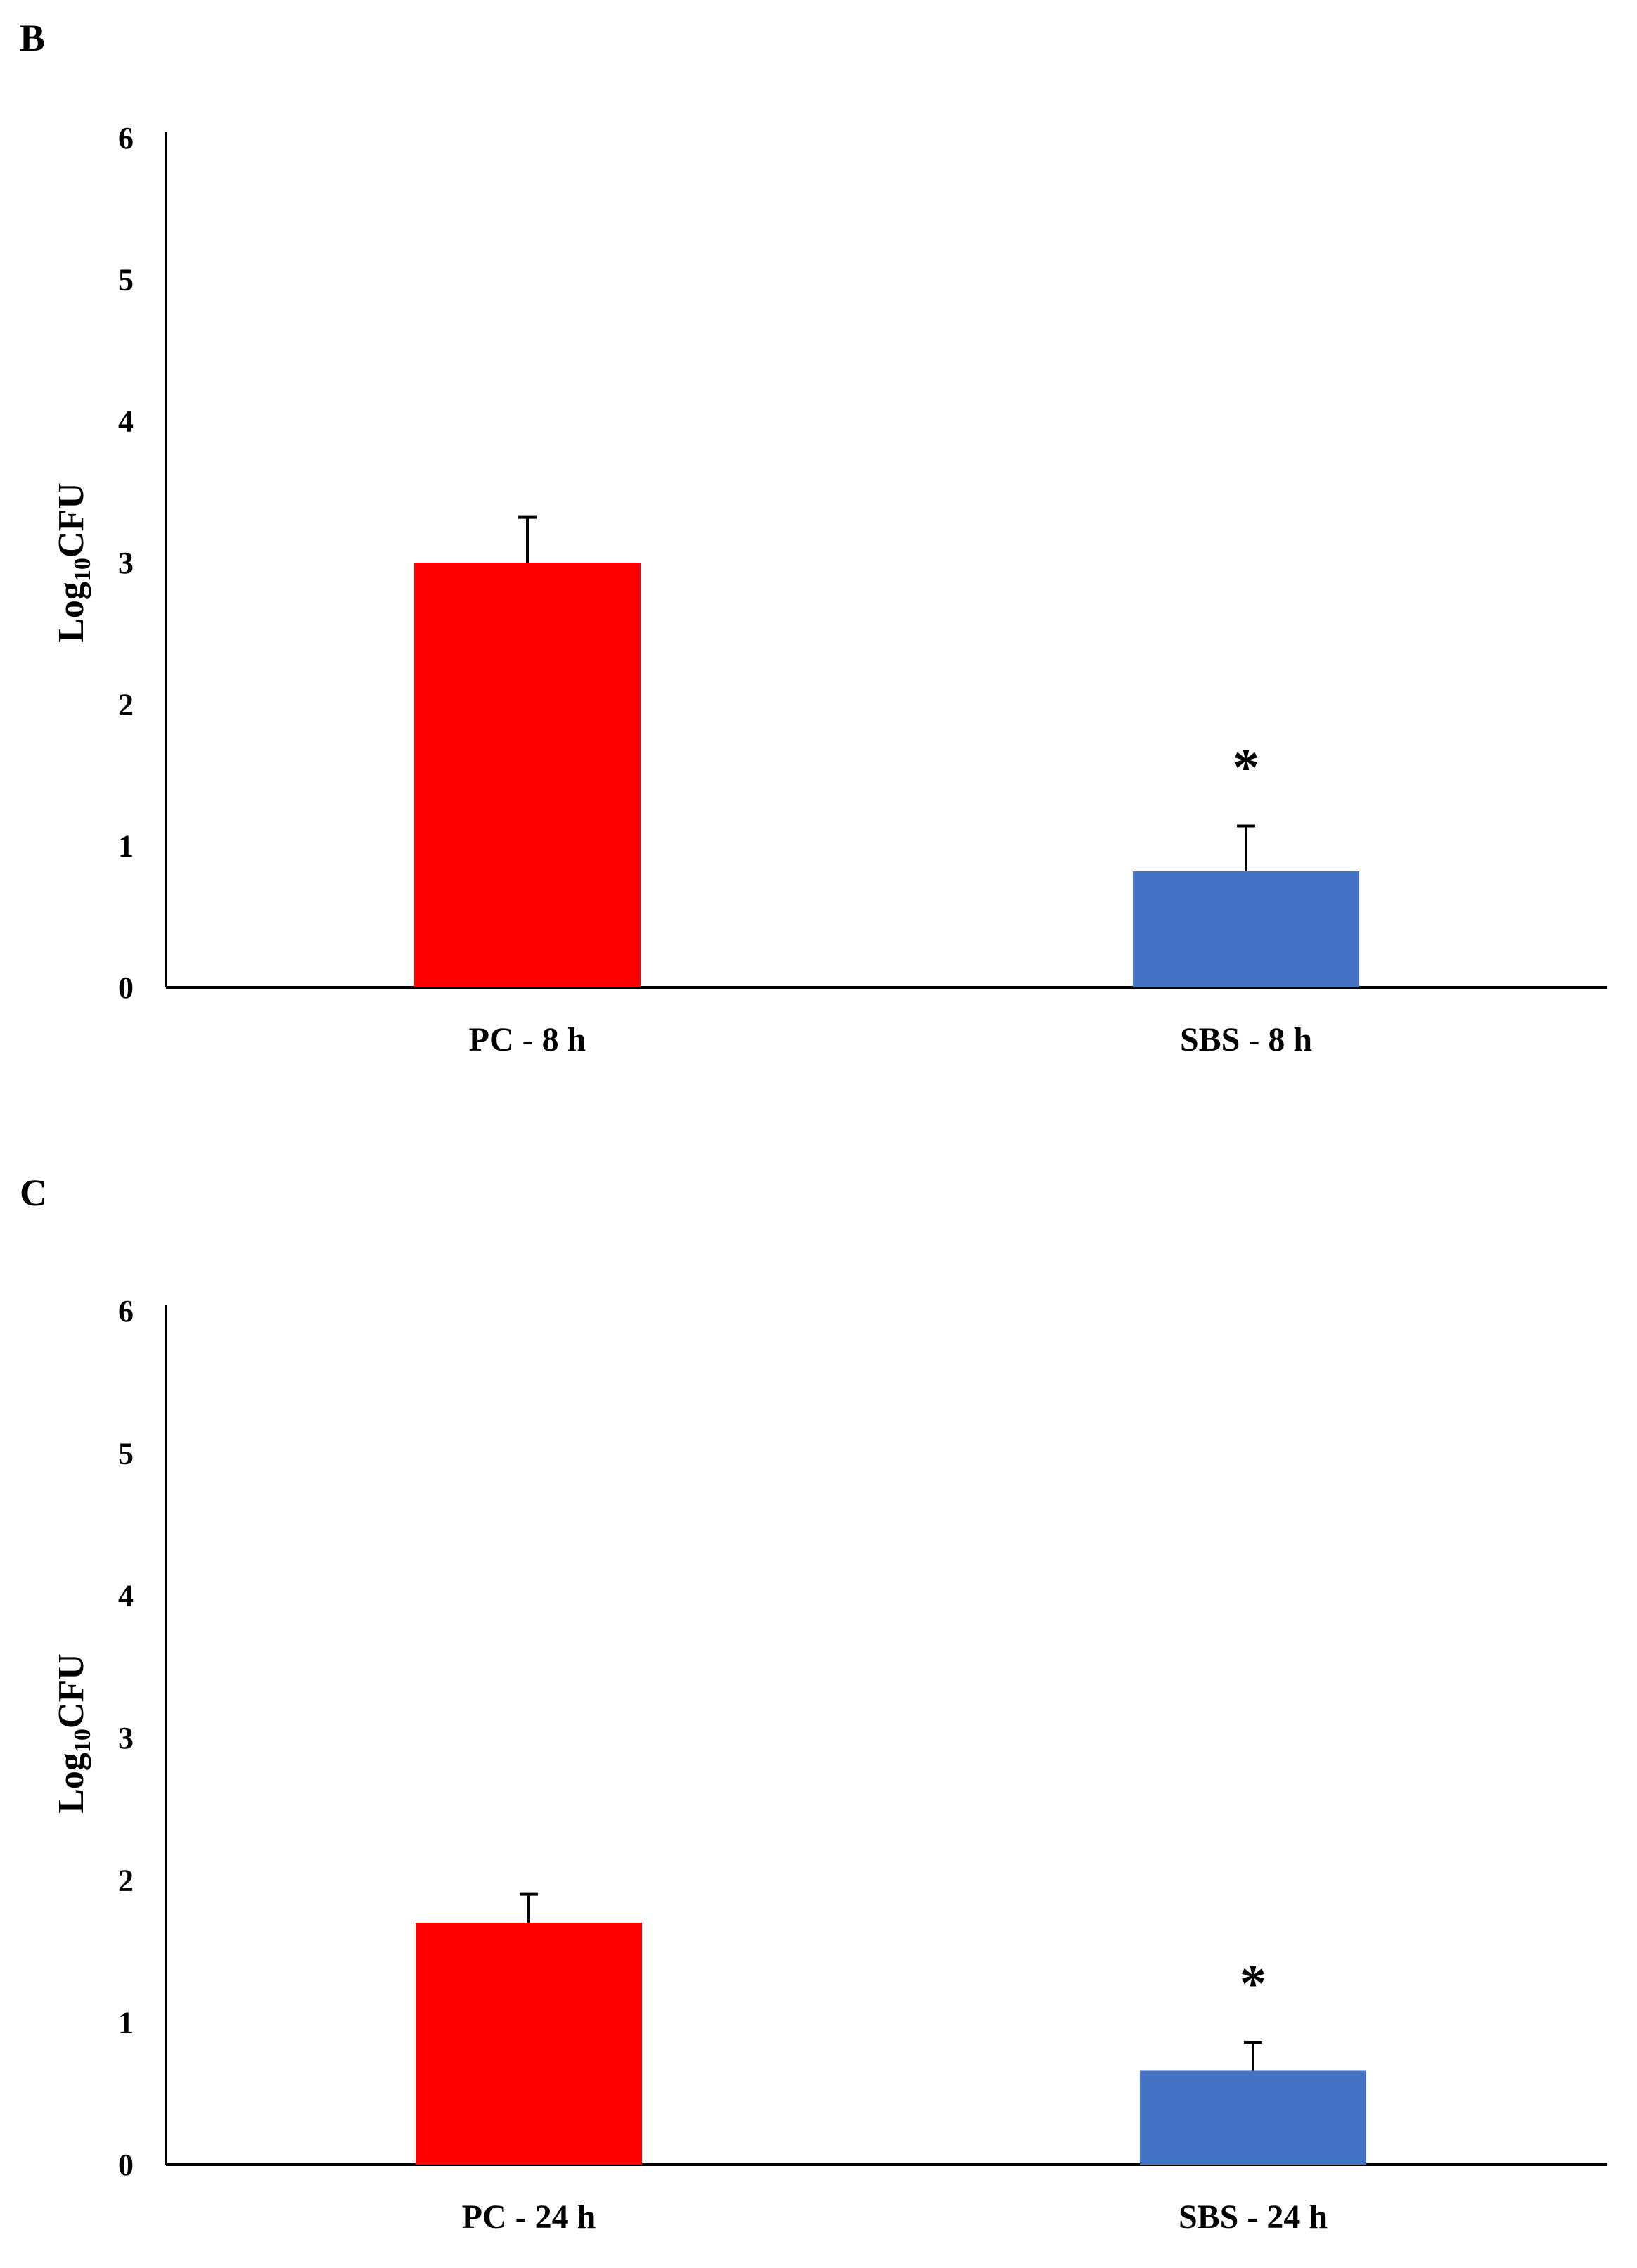 Image resolution: width=1637 pixels, height=2268 pixels. What do you see at coordinates (32, 38) in the screenshot?
I see `panel-label: B` at bounding box center [32, 38].